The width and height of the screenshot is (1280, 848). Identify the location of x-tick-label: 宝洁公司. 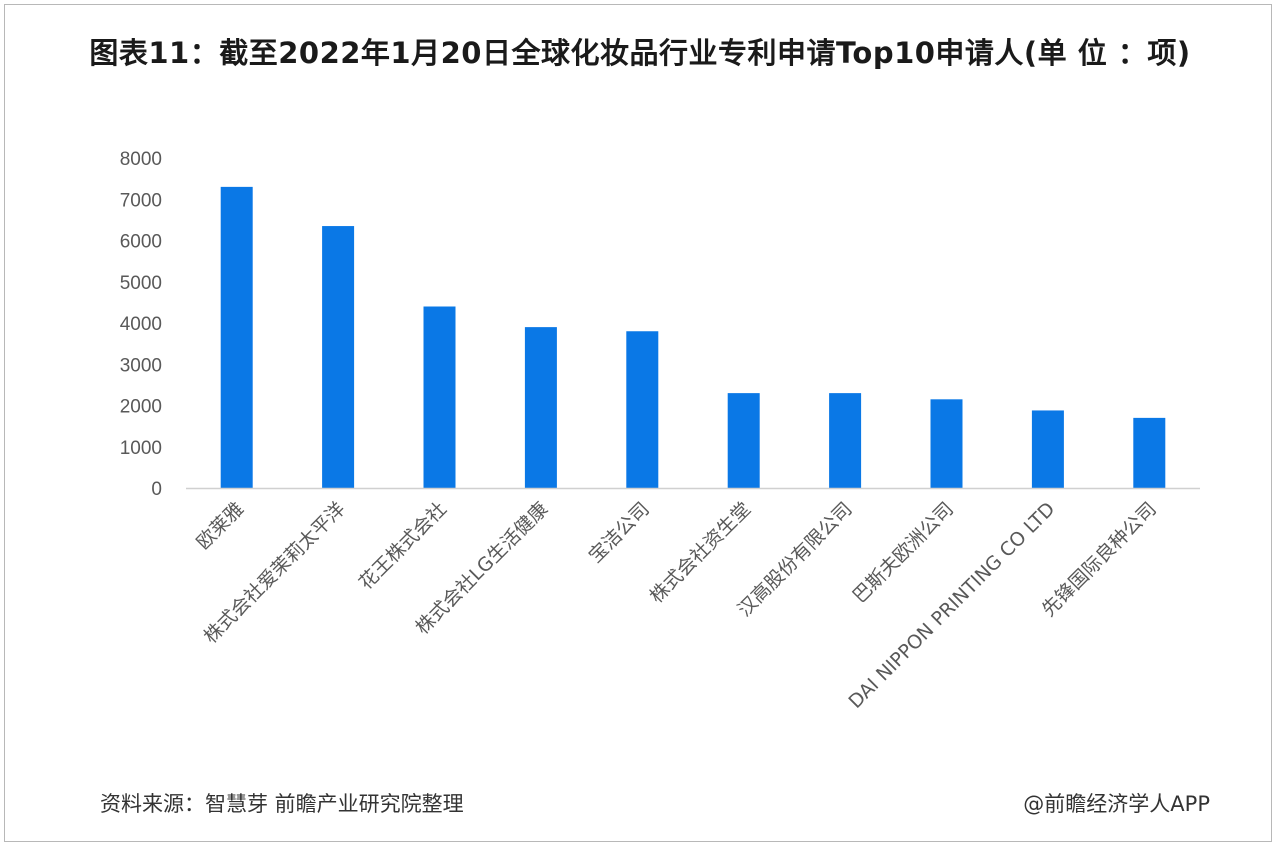
(619, 532).